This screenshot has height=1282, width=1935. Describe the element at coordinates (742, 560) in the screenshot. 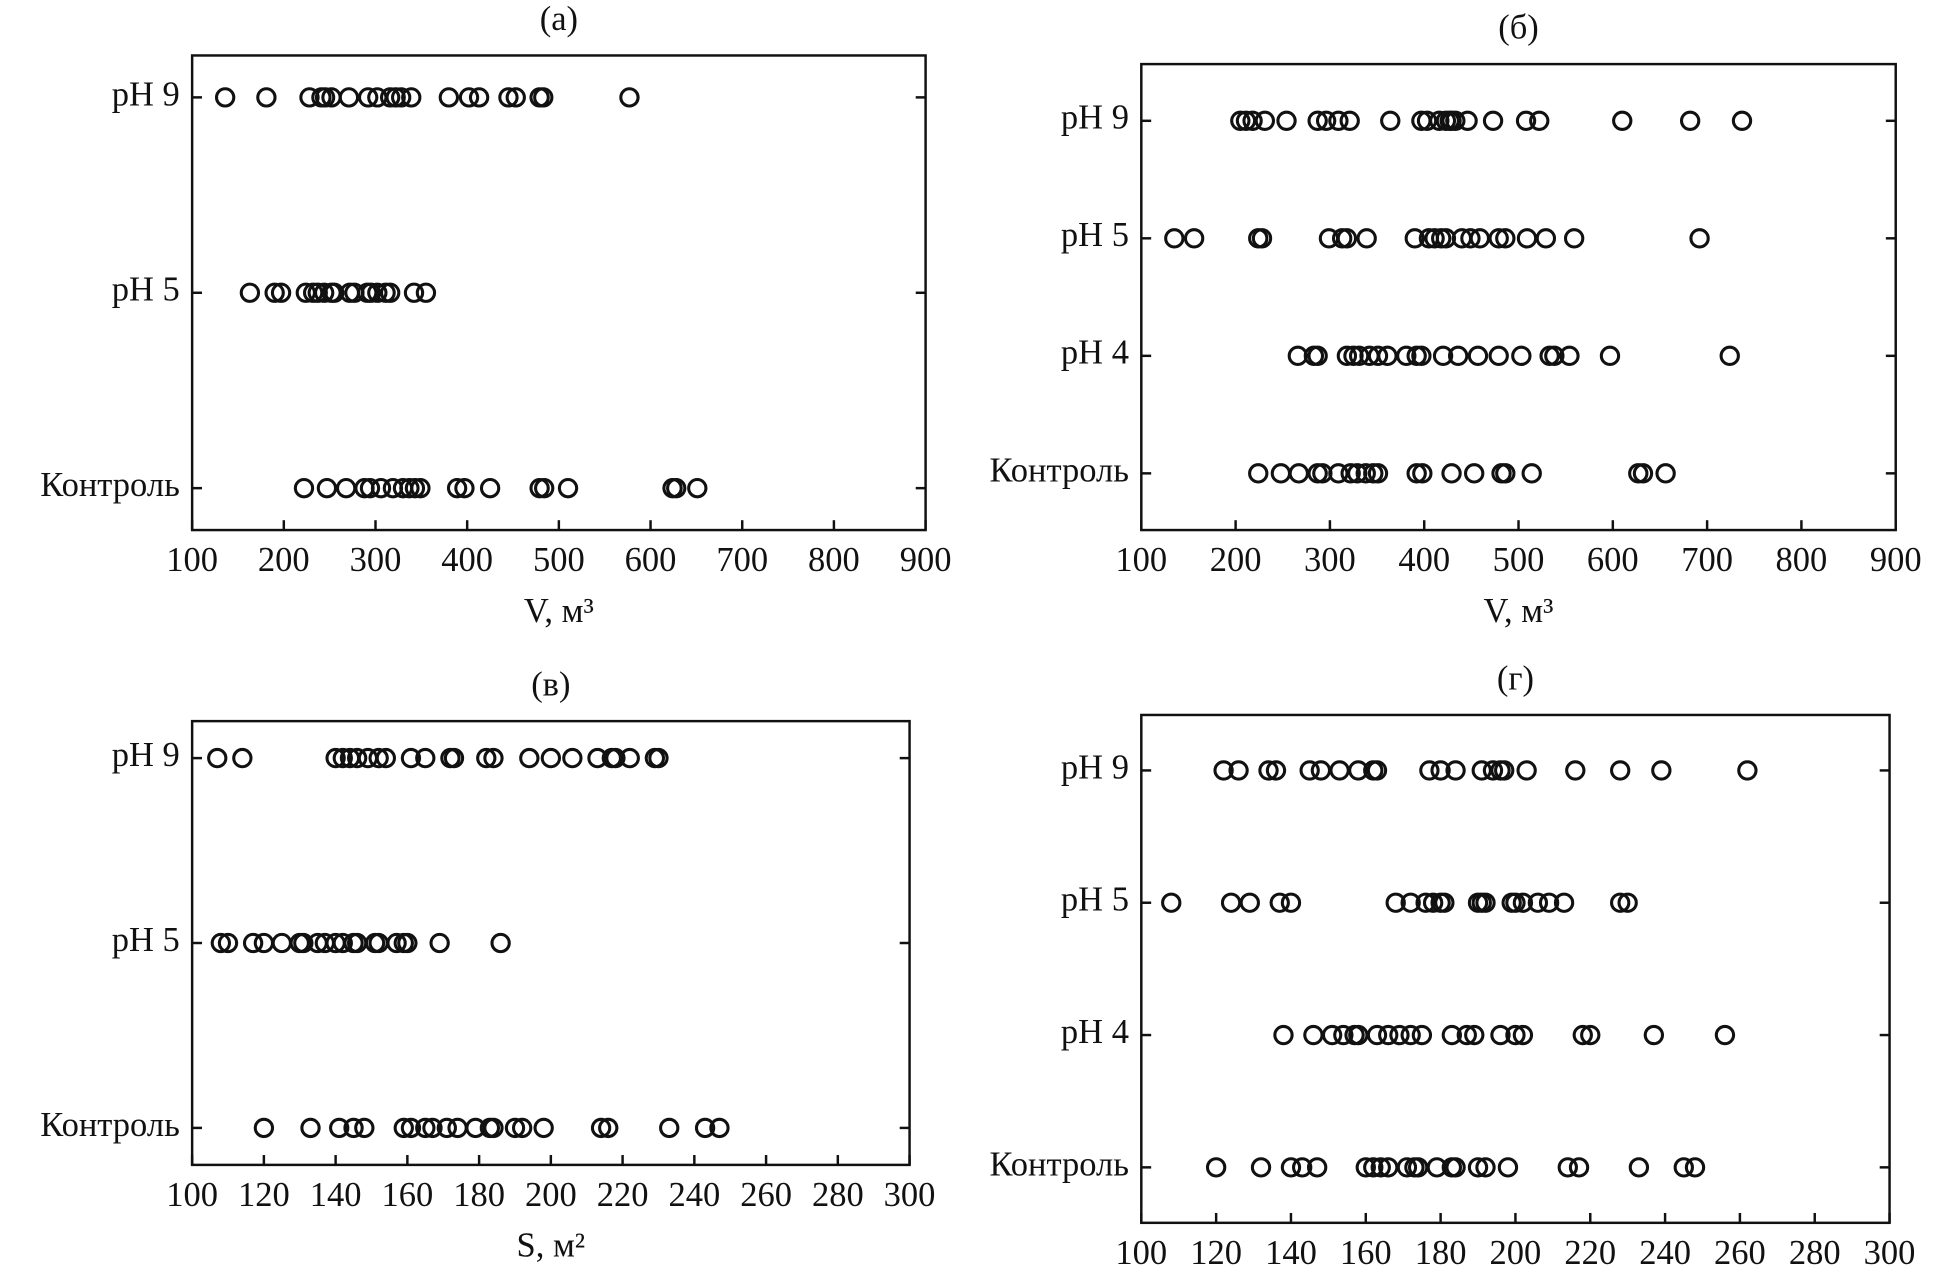

I see `x-tick-label: 700` at that location.